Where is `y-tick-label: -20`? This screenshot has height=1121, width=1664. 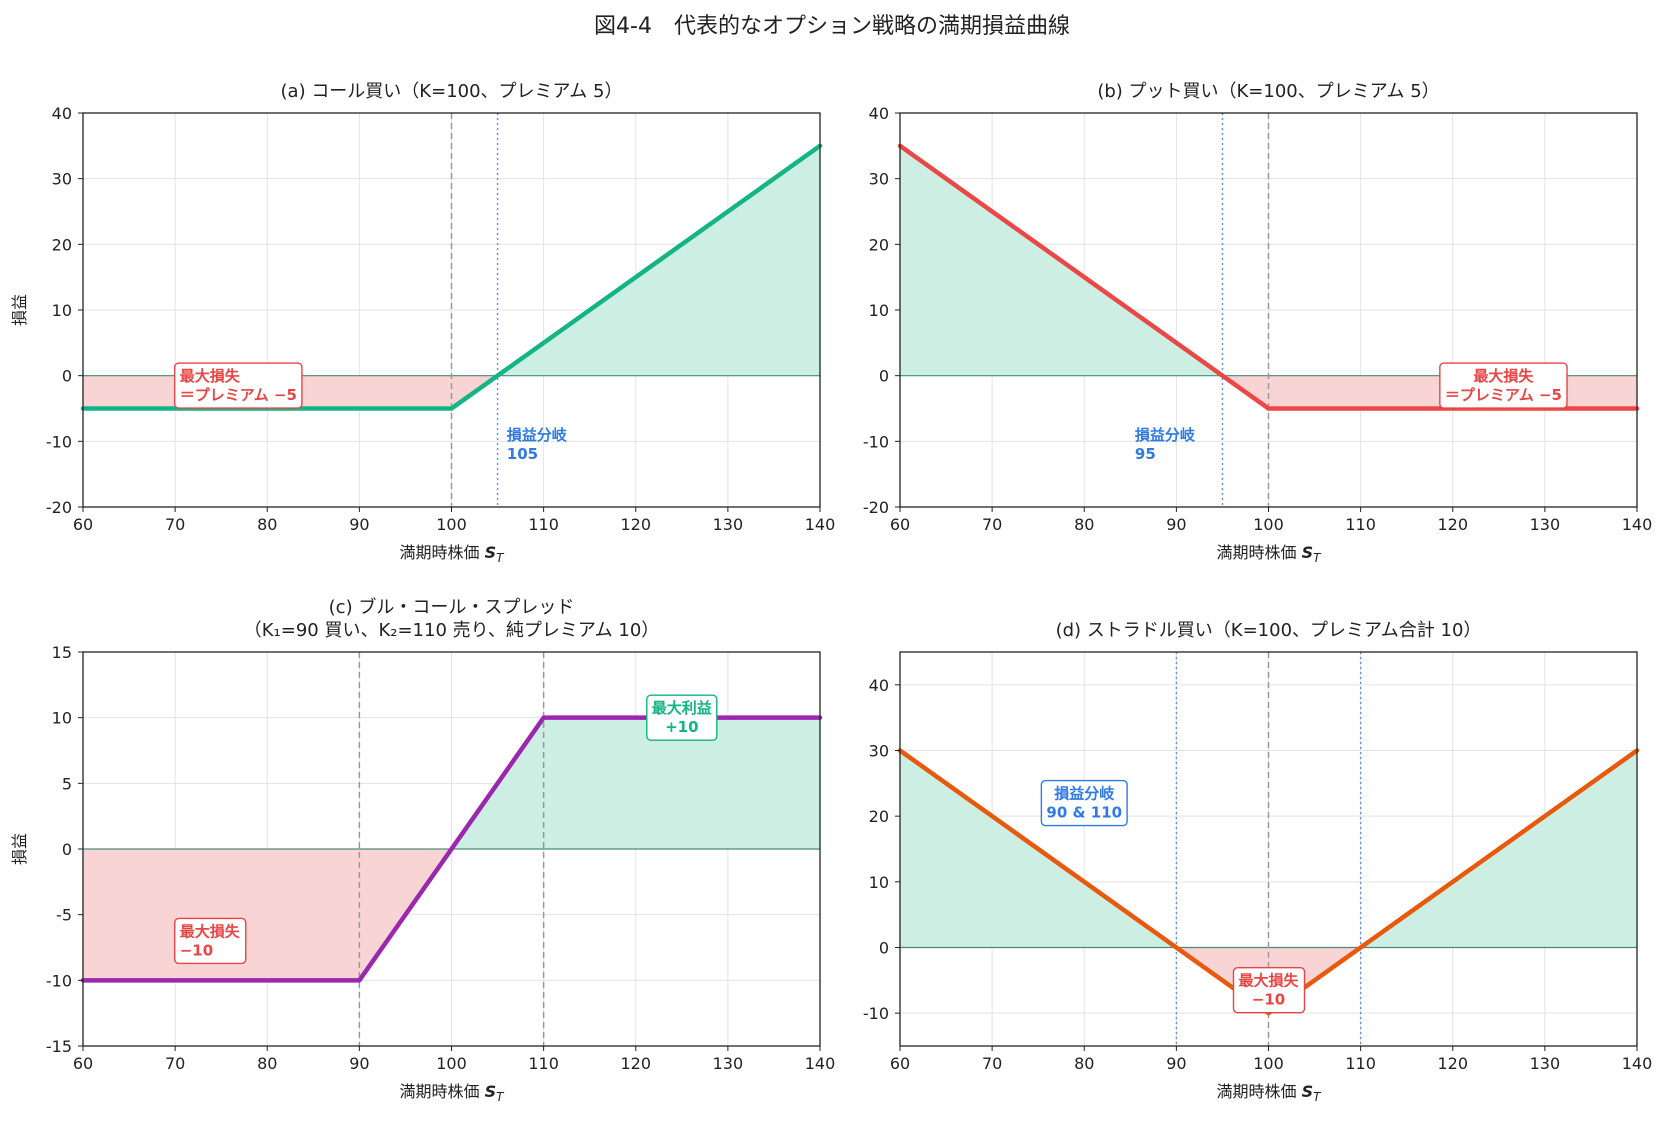 y-tick-label: -20 is located at coordinates (876, 507).